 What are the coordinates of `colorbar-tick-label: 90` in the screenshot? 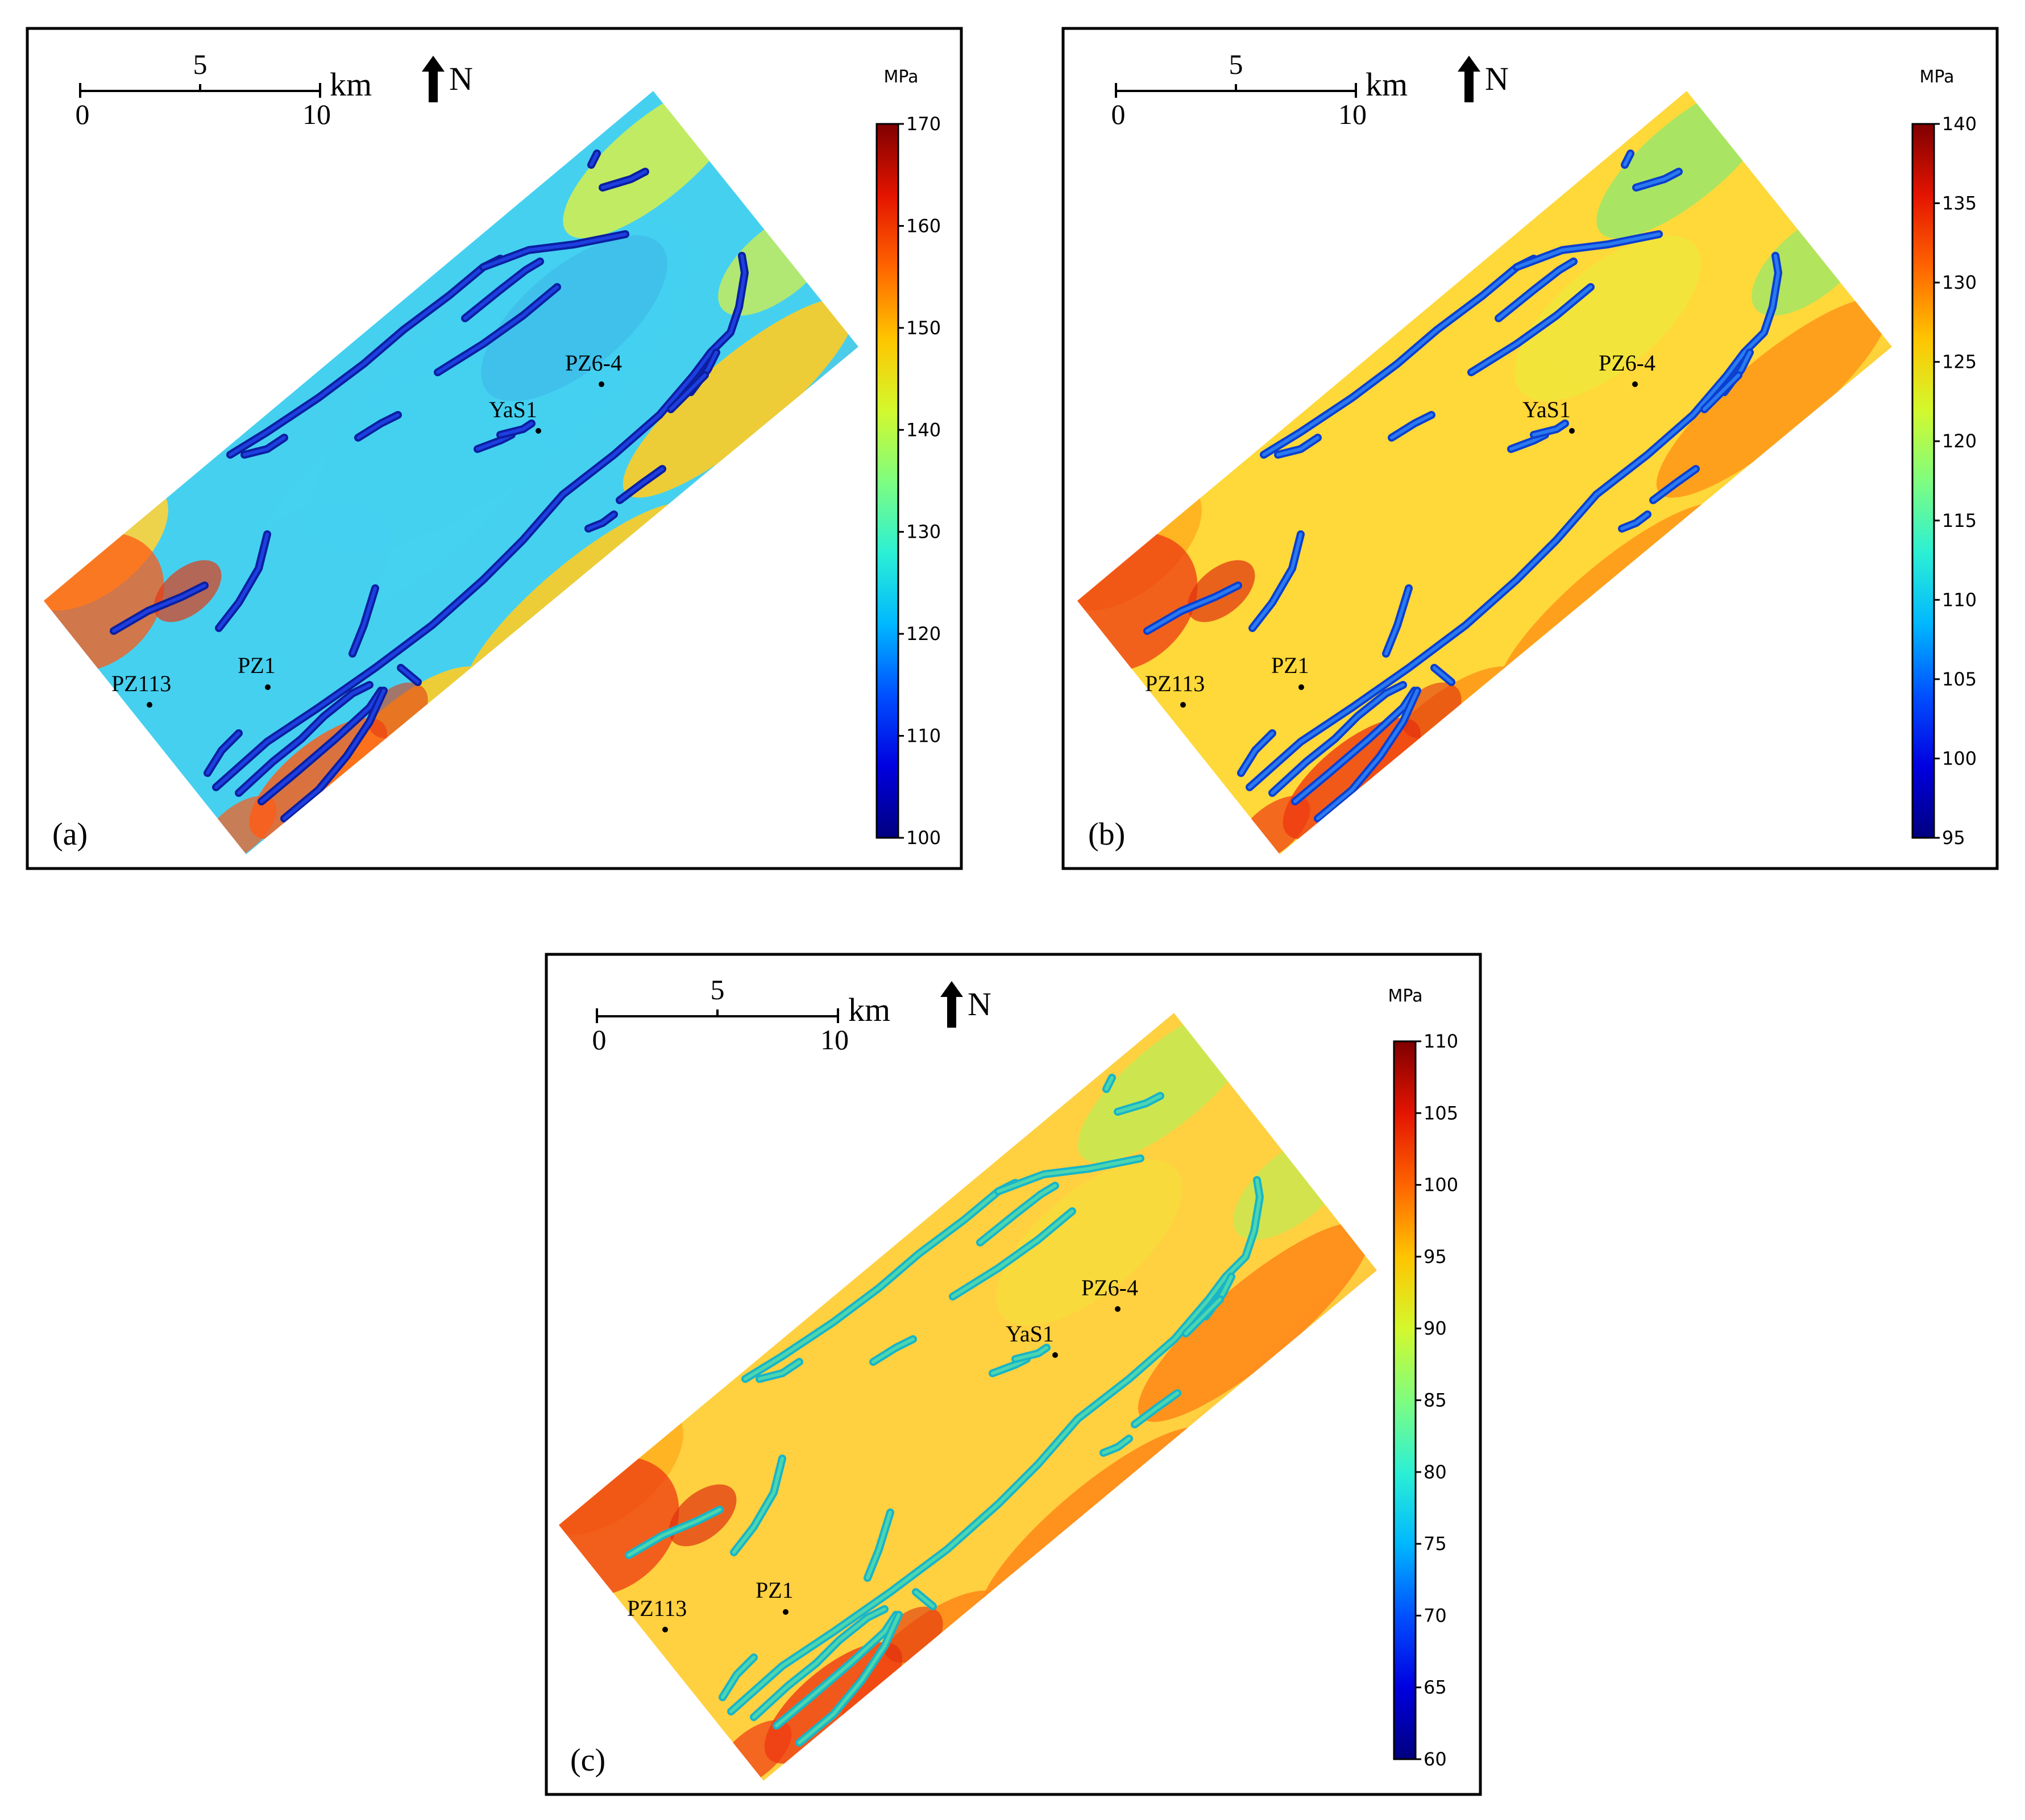 It's located at (1435, 1328).